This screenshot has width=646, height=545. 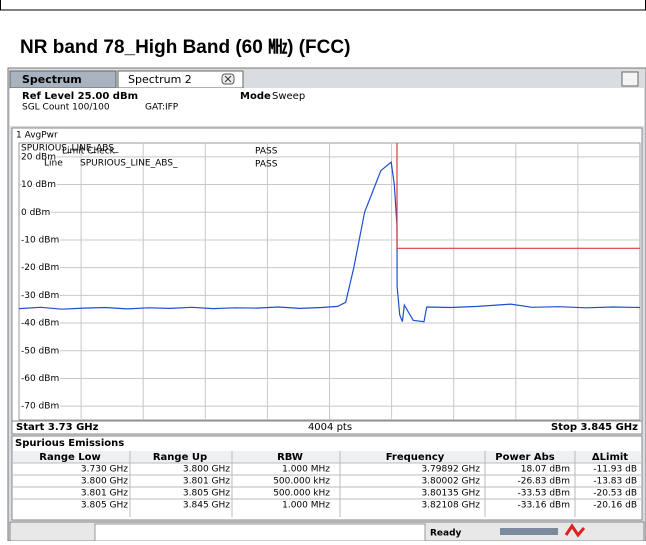 I want to click on top-box, so click(x=323, y=5).